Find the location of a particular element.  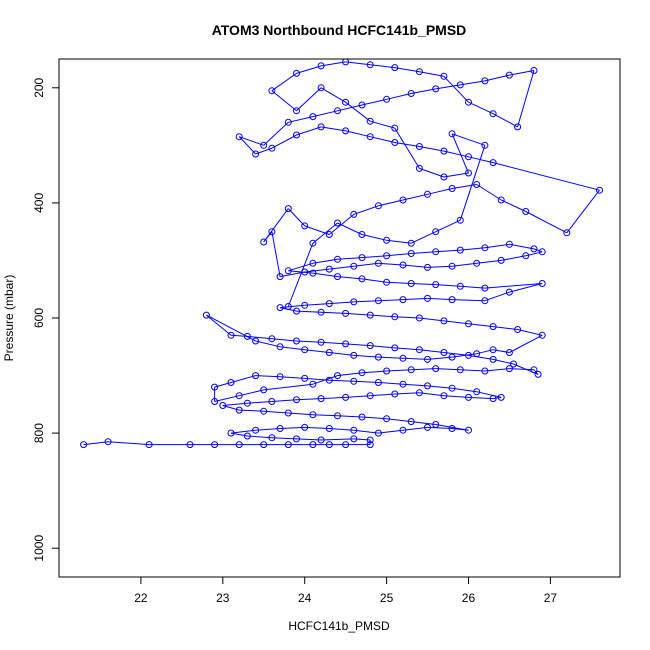

y-axis-label: Pressure (mbar) is located at coordinates (9, 318).